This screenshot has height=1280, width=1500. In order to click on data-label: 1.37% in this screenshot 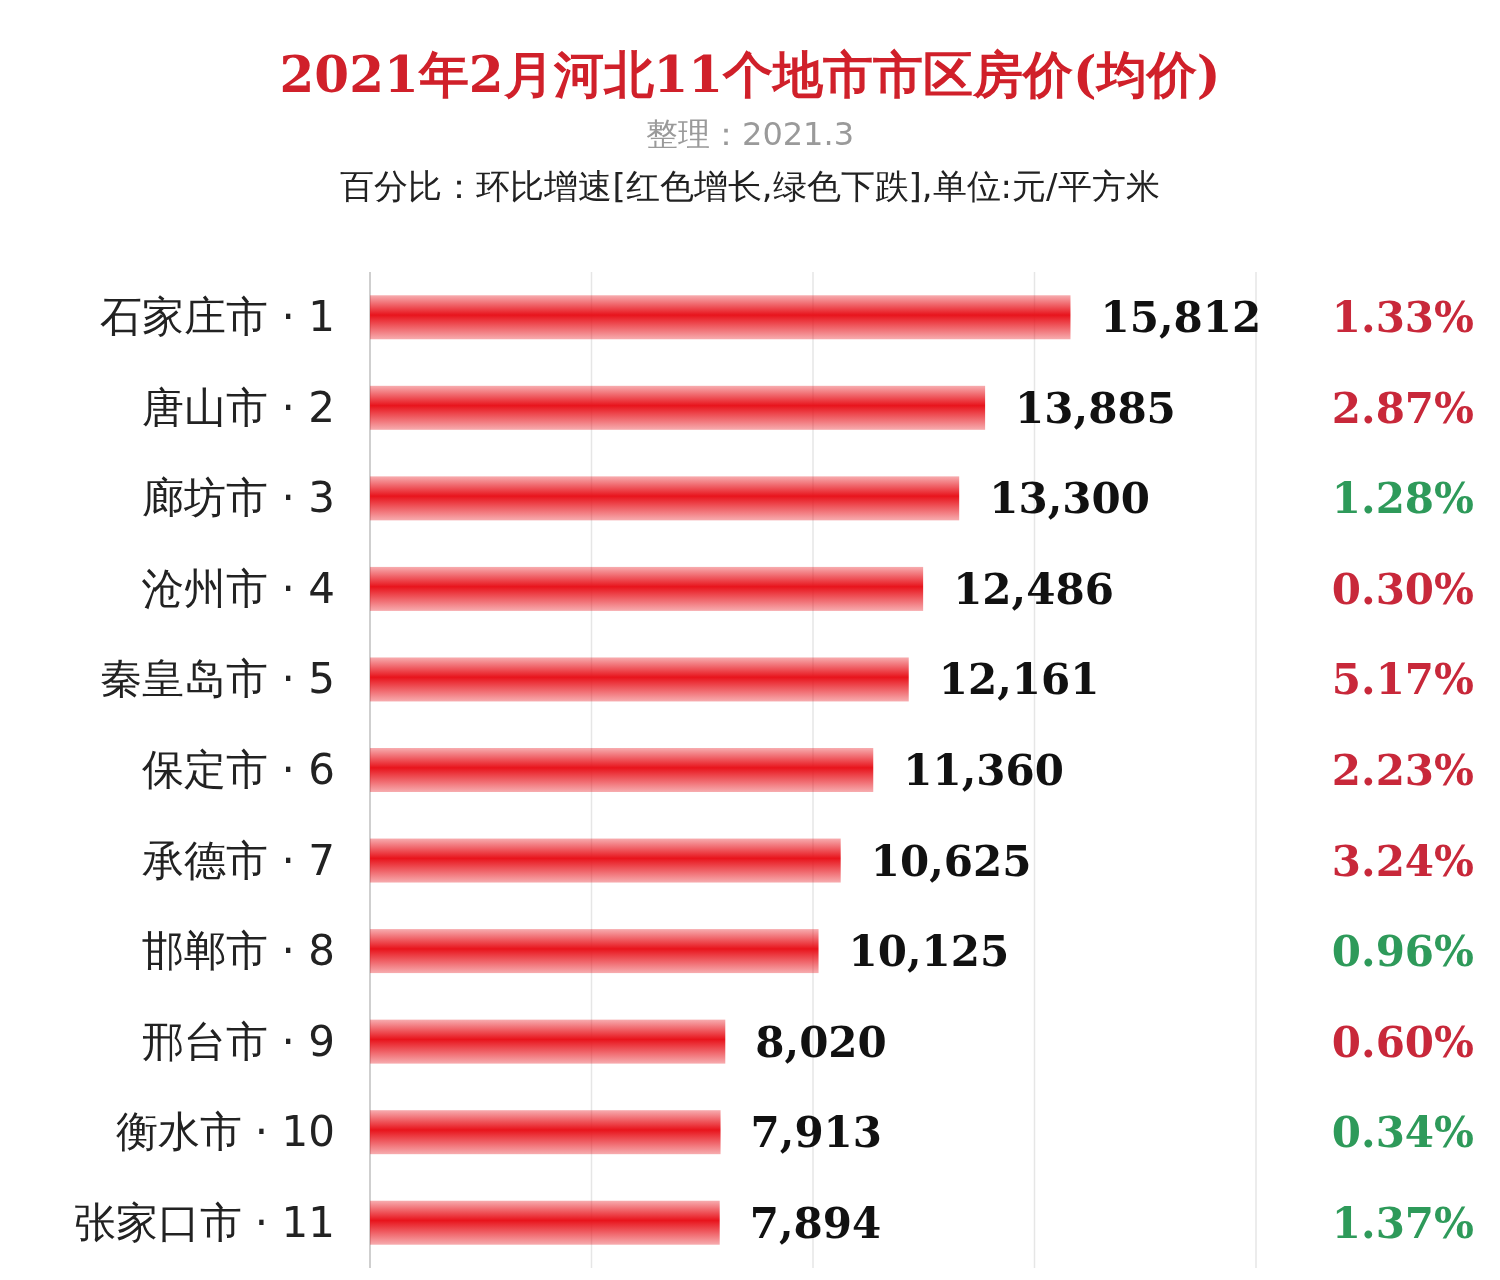, I will do `click(1402, 1223)`.